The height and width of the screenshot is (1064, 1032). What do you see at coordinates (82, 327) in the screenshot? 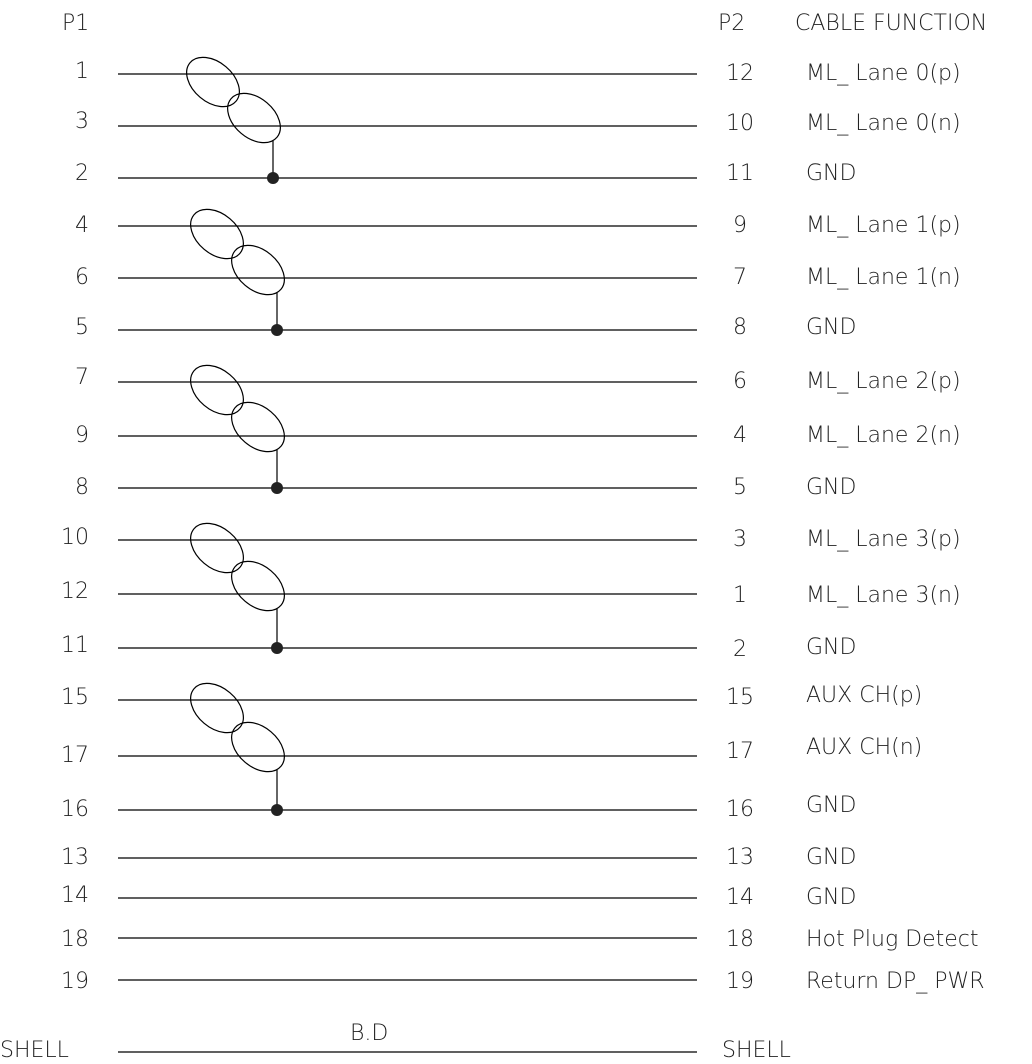
I see `p1-pin-label: 5` at bounding box center [82, 327].